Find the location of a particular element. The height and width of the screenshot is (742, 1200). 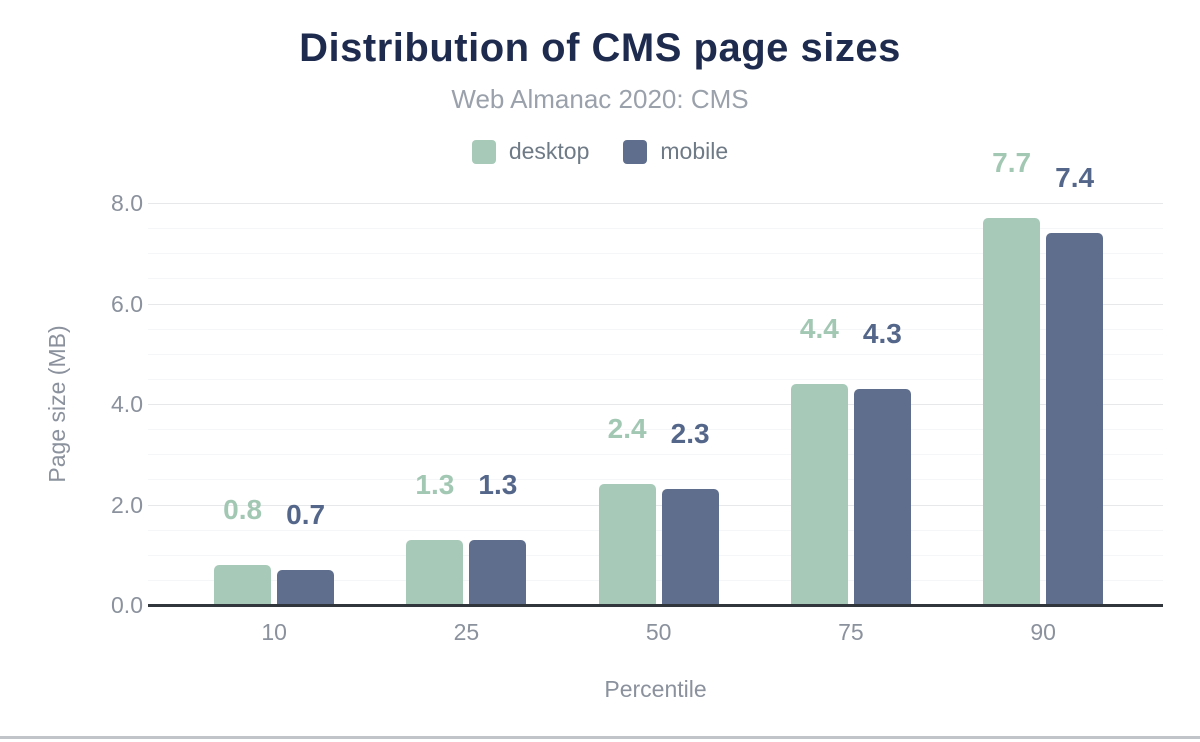

value-label-desktop-p75: 4.4 is located at coordinates (819, 328).